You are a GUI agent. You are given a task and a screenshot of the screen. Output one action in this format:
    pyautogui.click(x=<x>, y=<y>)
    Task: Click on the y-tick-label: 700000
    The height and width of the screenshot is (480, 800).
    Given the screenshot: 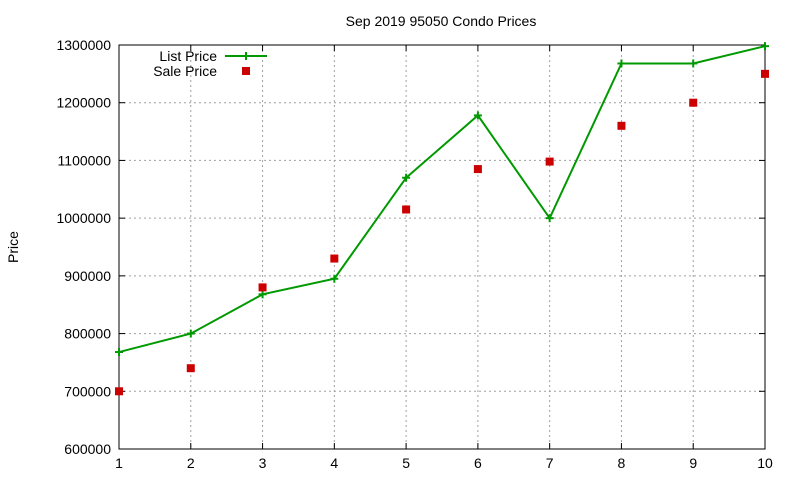 What is the action you would take?
    pyautogui.click(x=87, y=391)
    